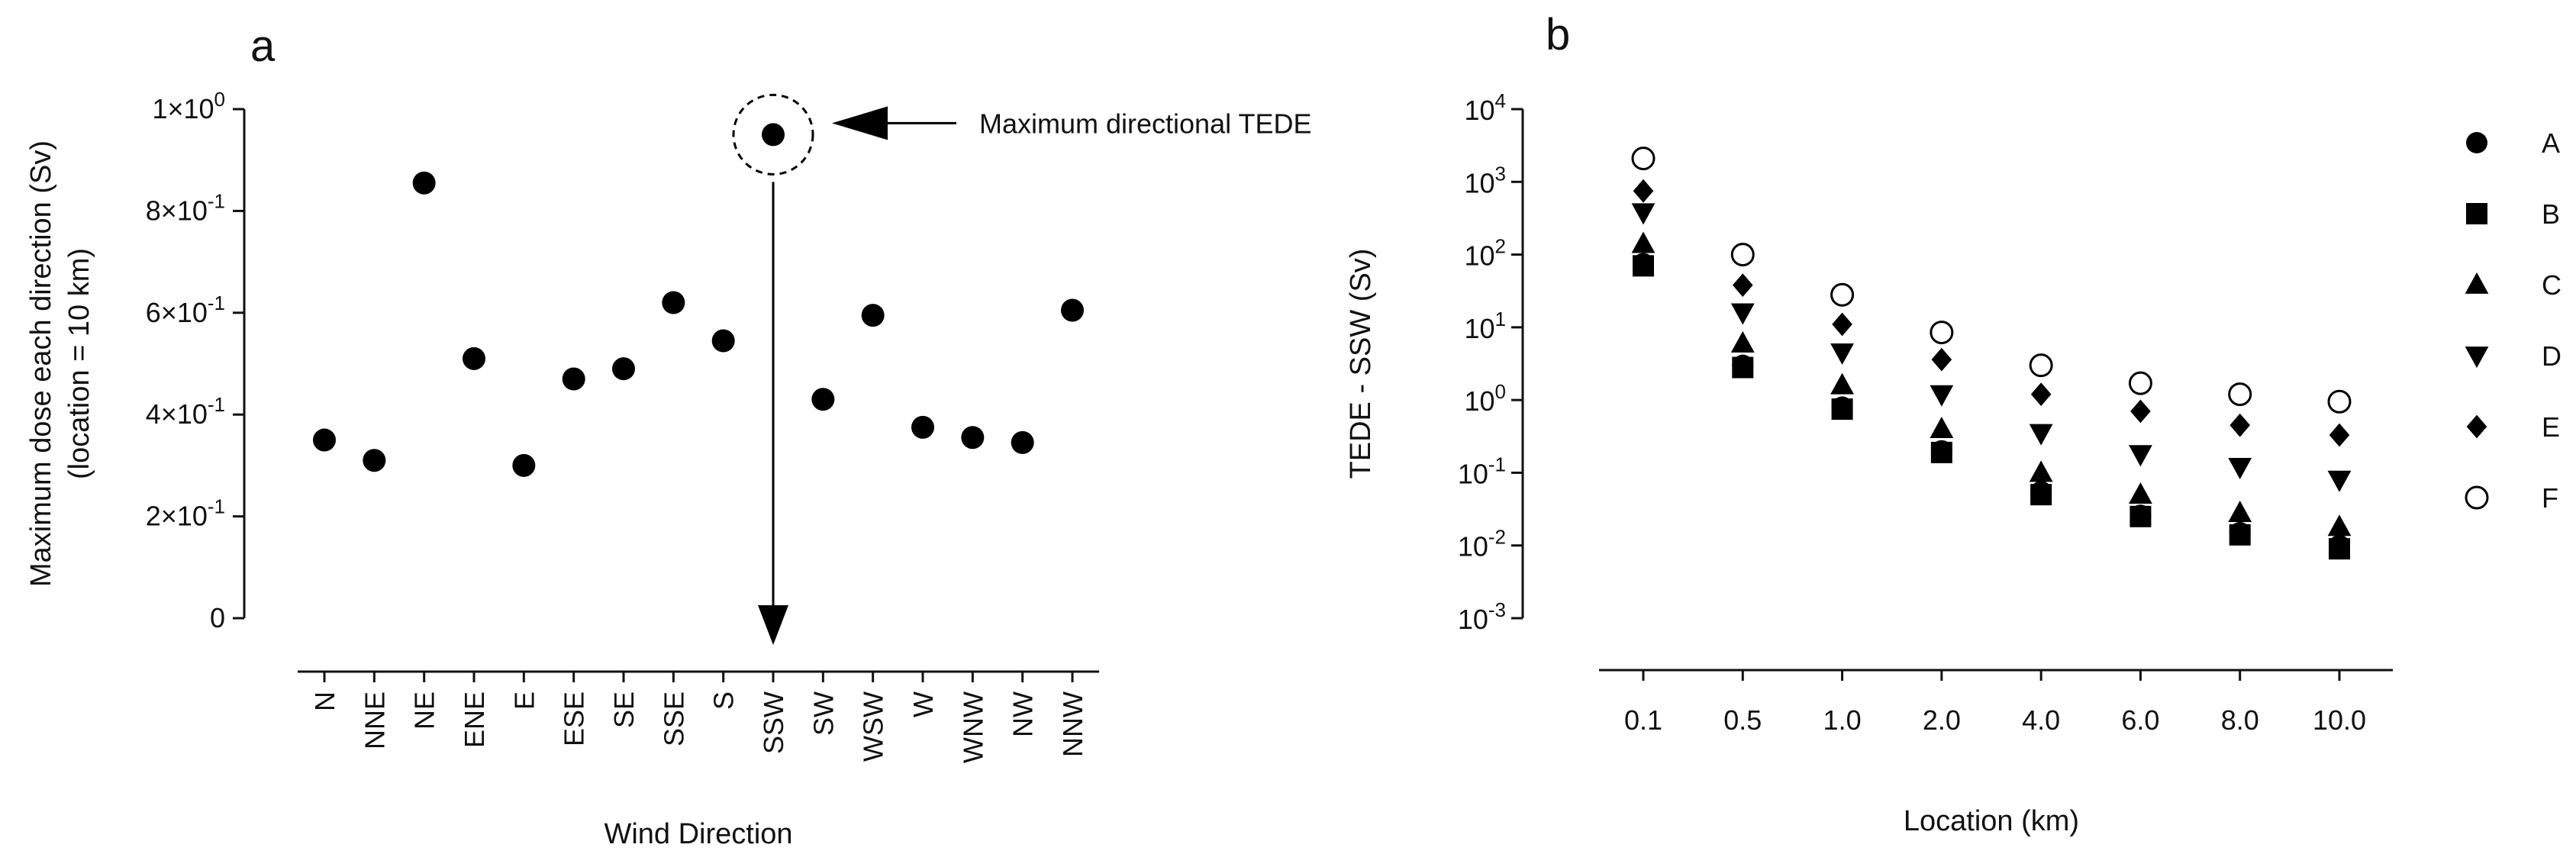 Image resolution: width=2576 pixels, height=867 pixels. I want to click on legend-marker-d, so click(2477, 357).